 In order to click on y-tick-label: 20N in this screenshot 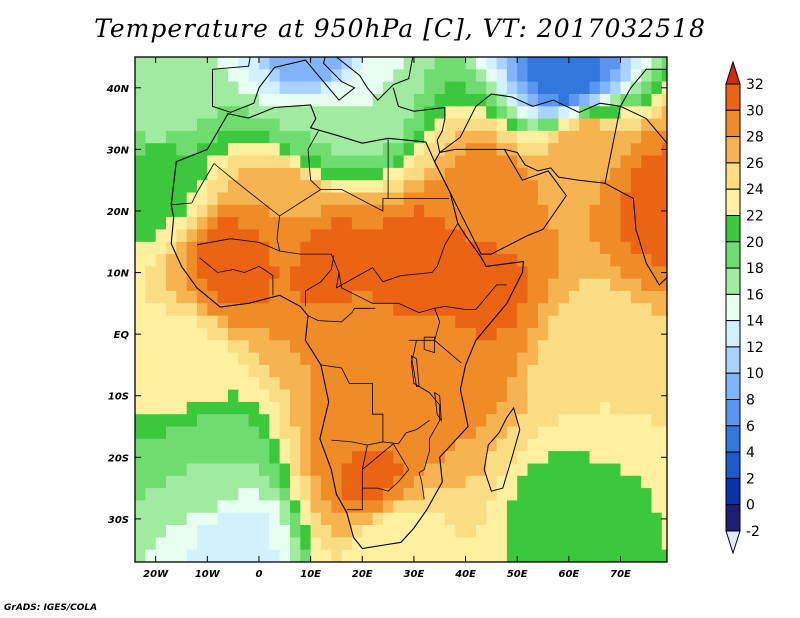, I will do `click(118, 212)`.